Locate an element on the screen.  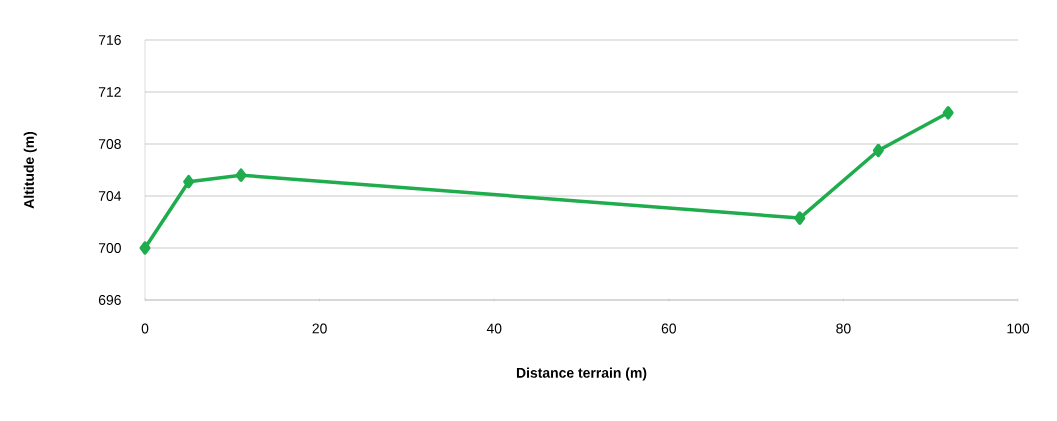
x-tick-label: 100 is located at coordinates (1018, 328).